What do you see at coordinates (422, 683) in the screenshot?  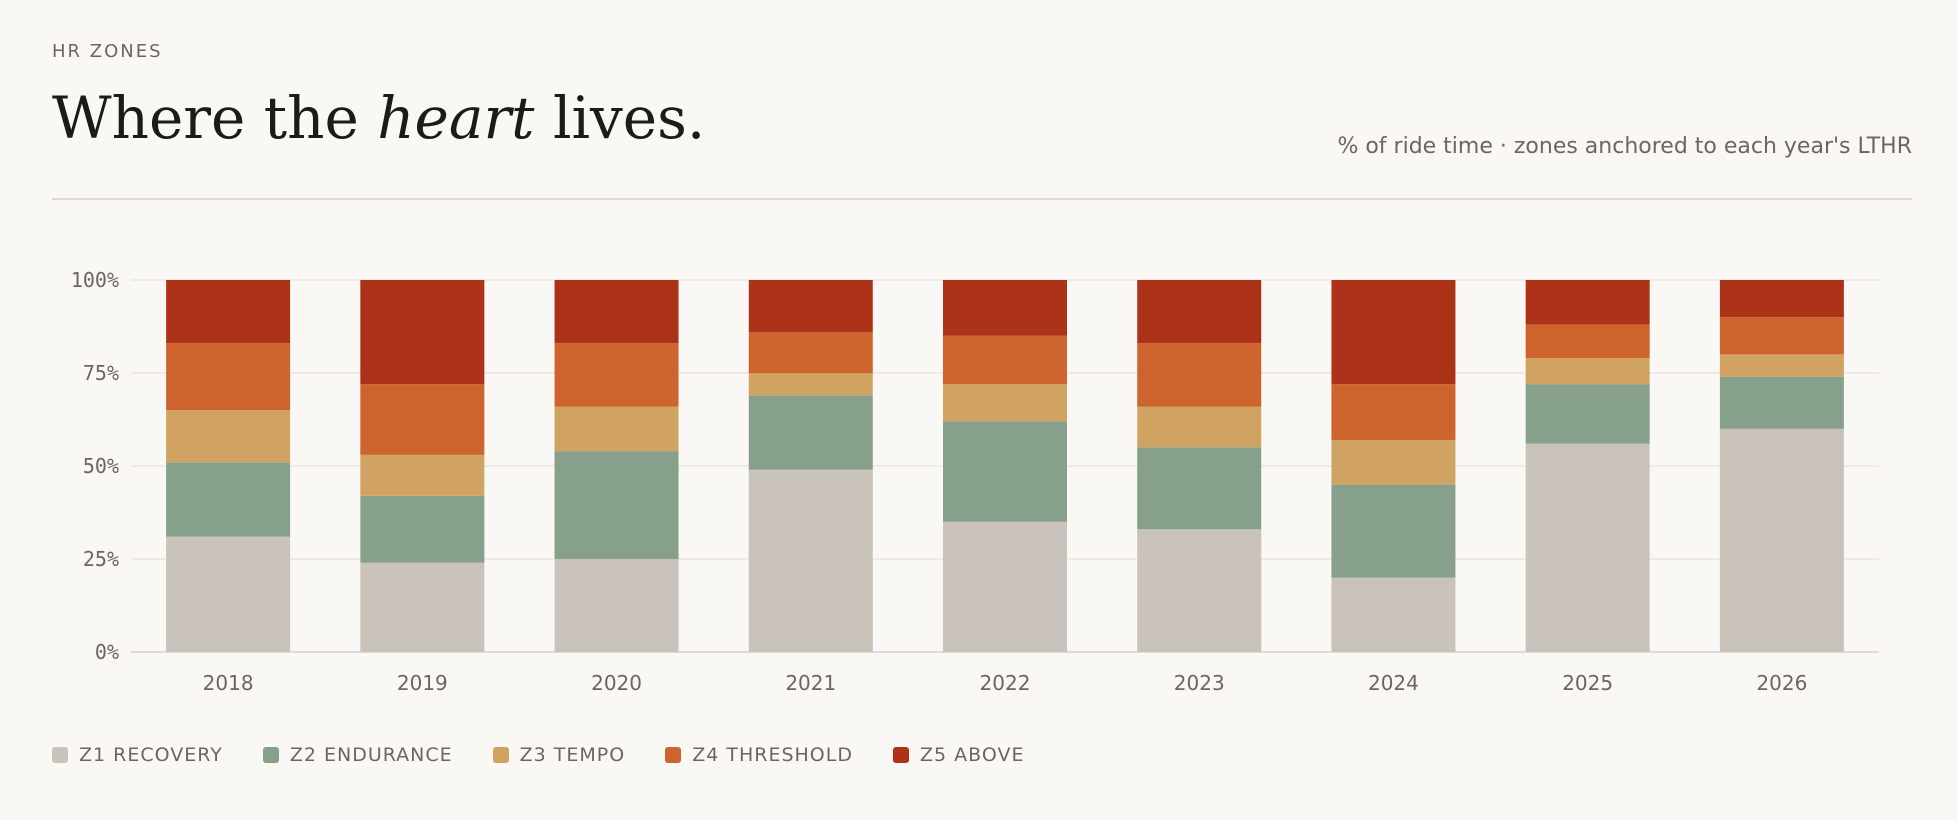 I see `x-tick-label: 2019` at bounding box center [422, 683].